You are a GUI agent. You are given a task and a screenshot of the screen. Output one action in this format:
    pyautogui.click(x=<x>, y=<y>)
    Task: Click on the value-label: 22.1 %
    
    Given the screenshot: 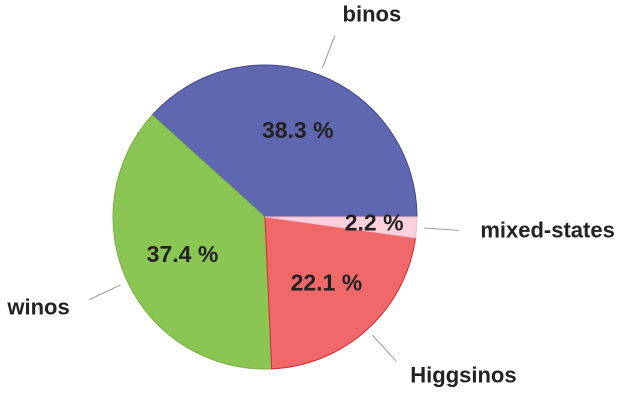 What is the action you would take?
    pyautogui.click(x=327, y=283)
    